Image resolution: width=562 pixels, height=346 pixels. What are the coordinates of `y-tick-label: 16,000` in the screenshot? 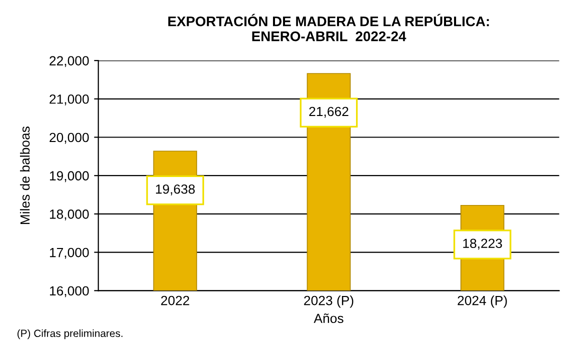 It's located at (69, 292).